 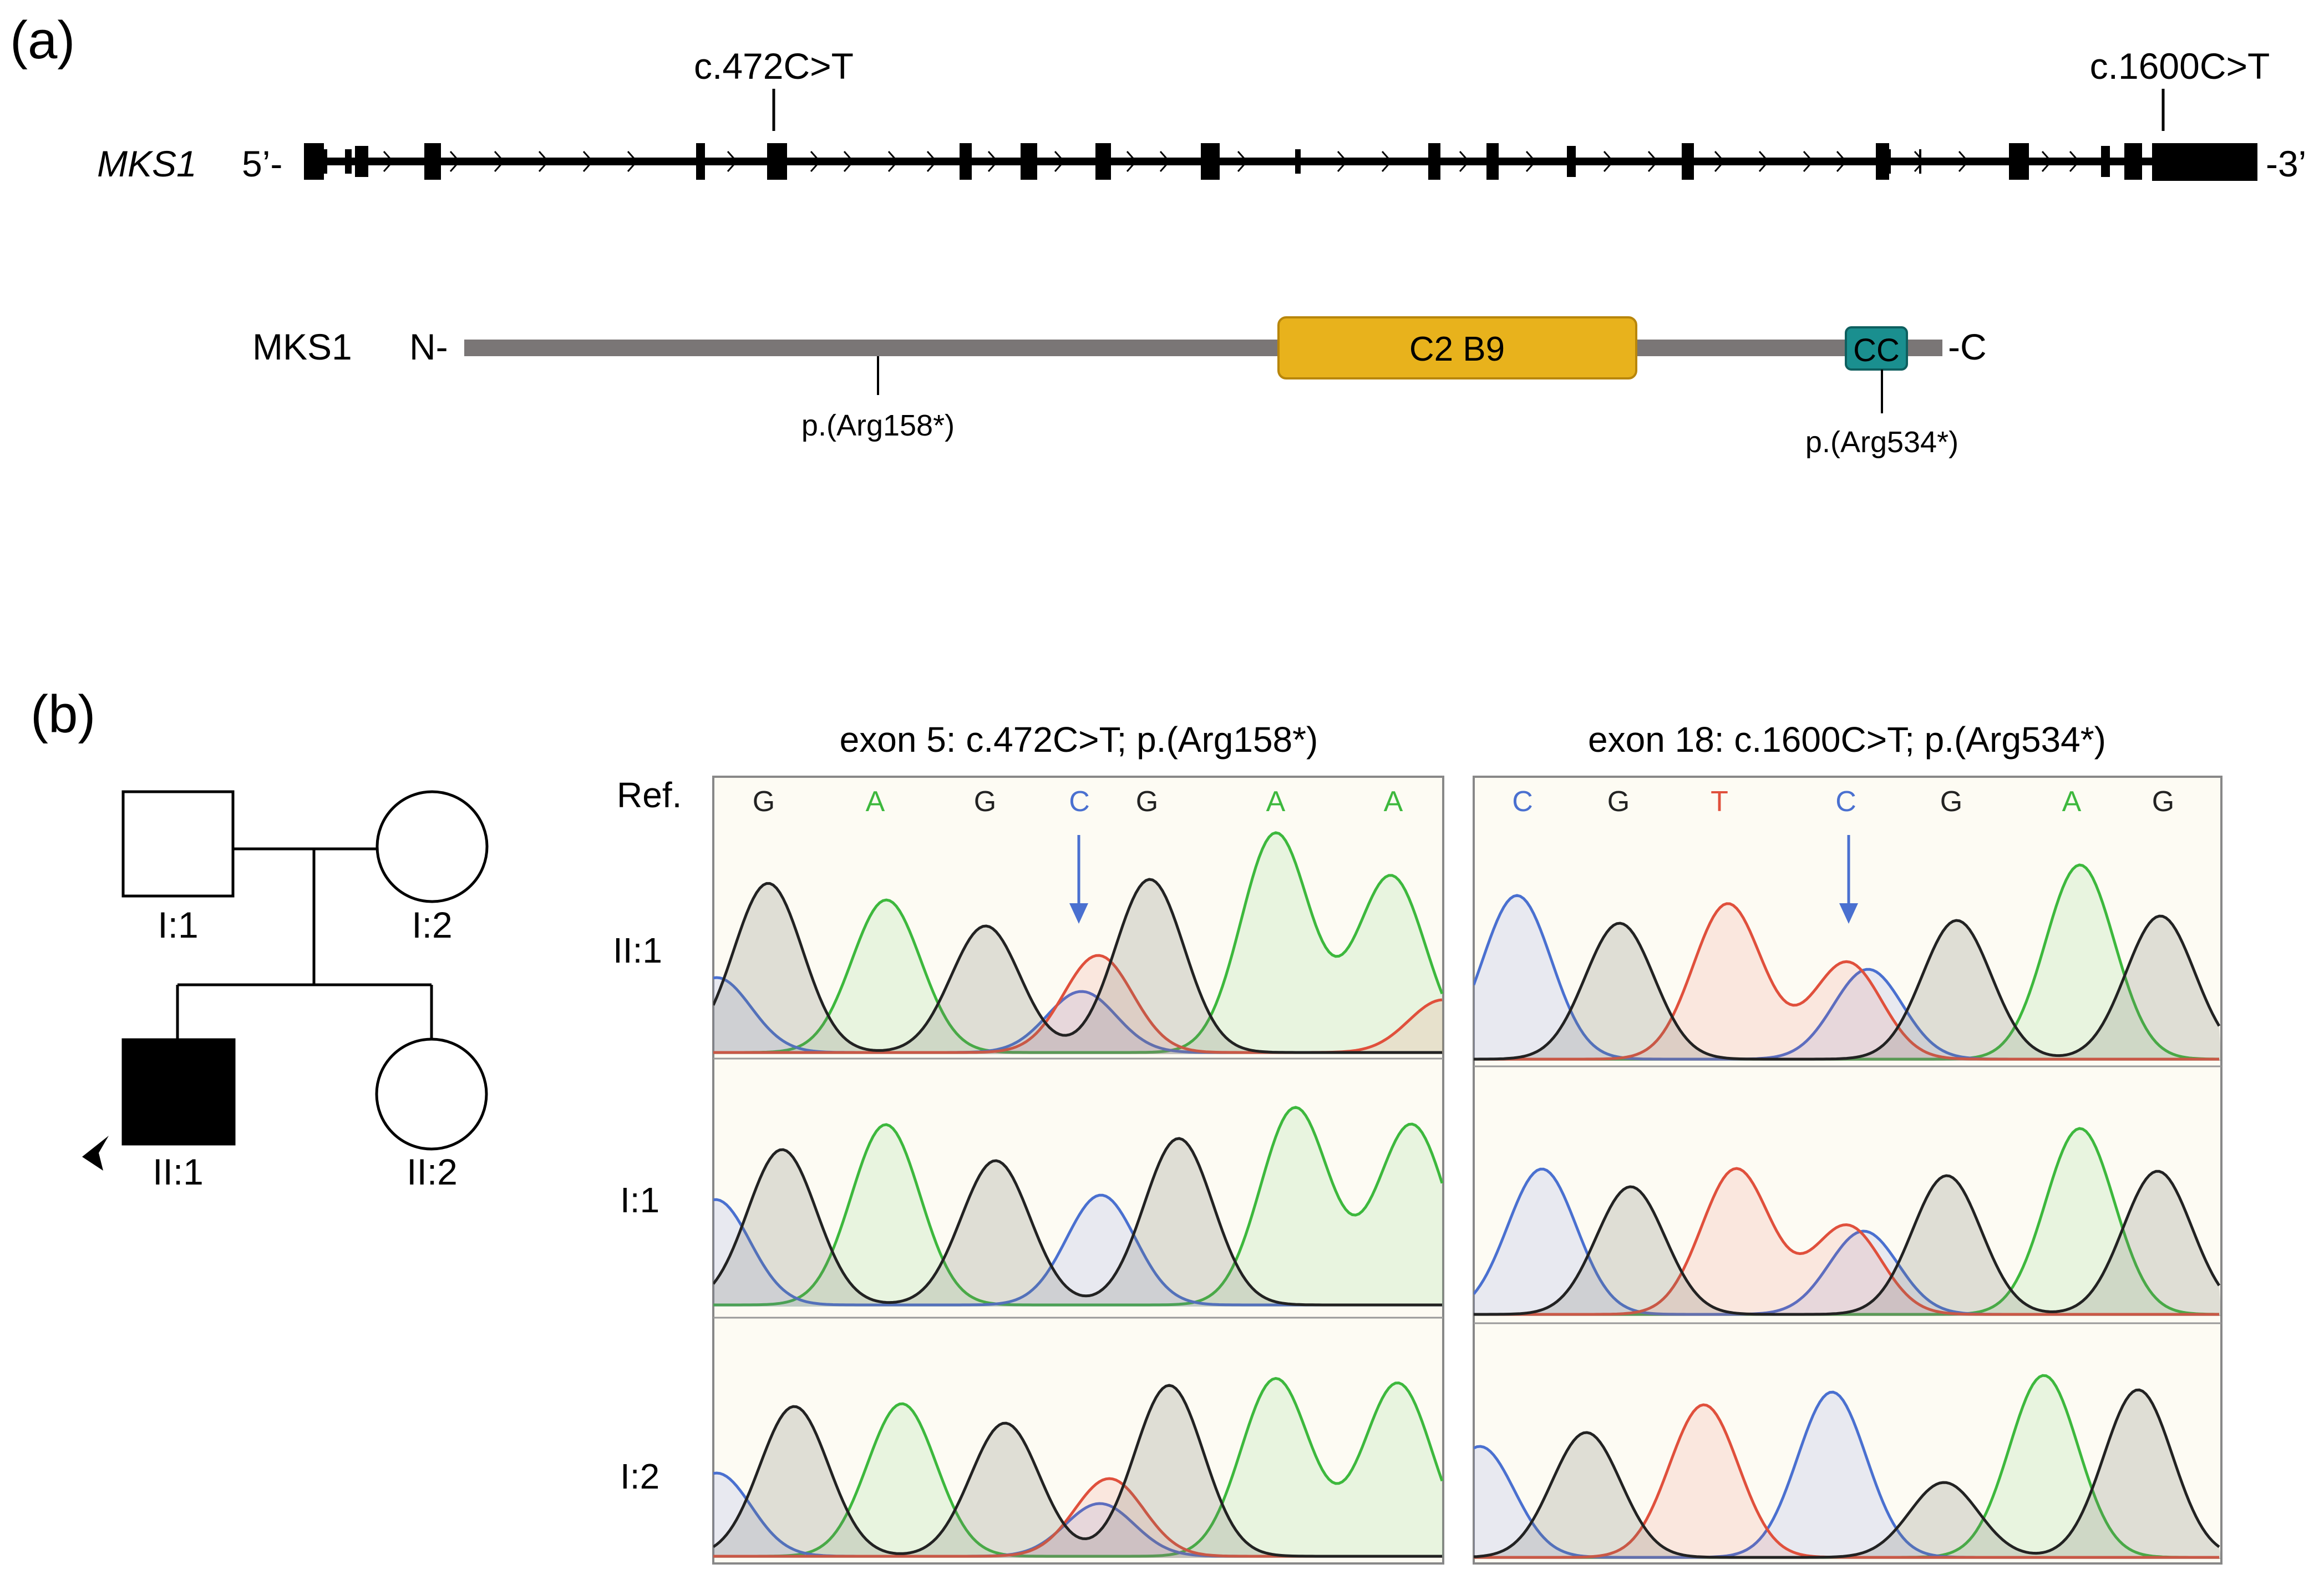 What do you see at coordinates (1079, 802) in the screenshot?
I see `ref-base-exon5-4: C` at bounding box center [1079, 802].